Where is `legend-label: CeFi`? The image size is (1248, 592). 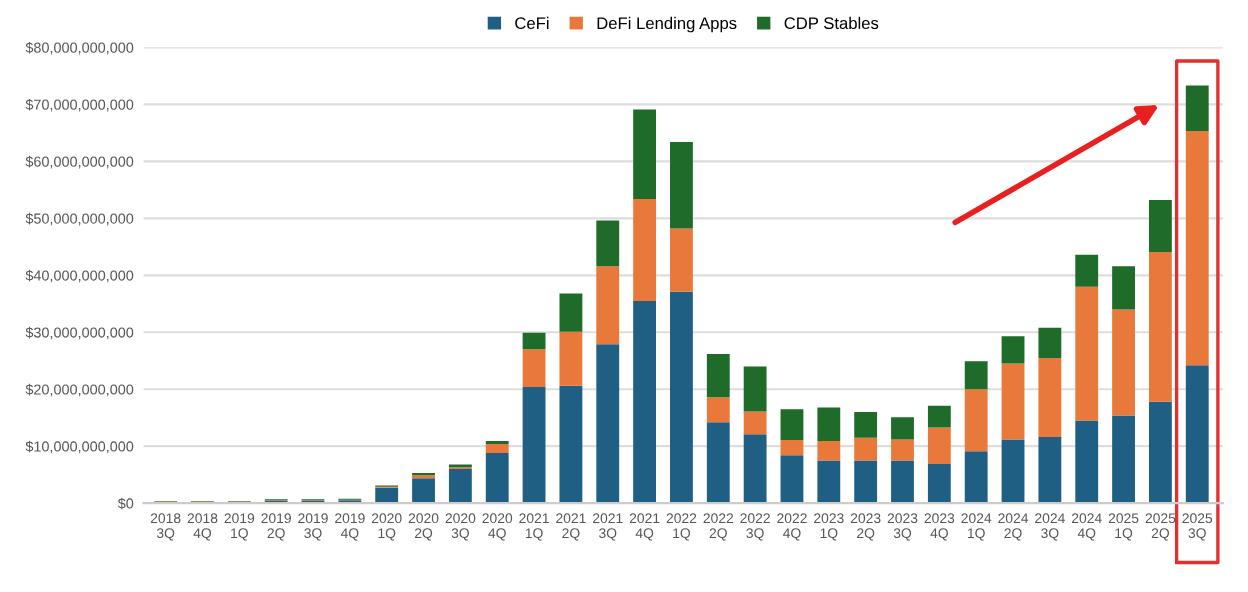 legend-label: CeFi is located at coordinates (532, 23).